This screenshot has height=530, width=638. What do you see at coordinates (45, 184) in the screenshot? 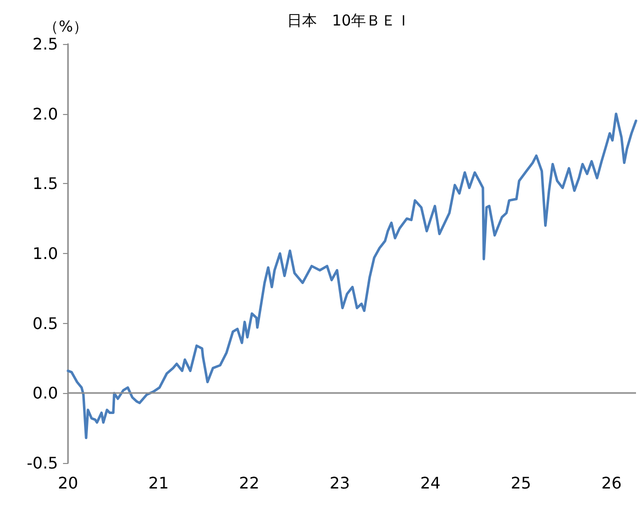
I see `y-tick-label: 1.5` at bounding box center [45, 184].